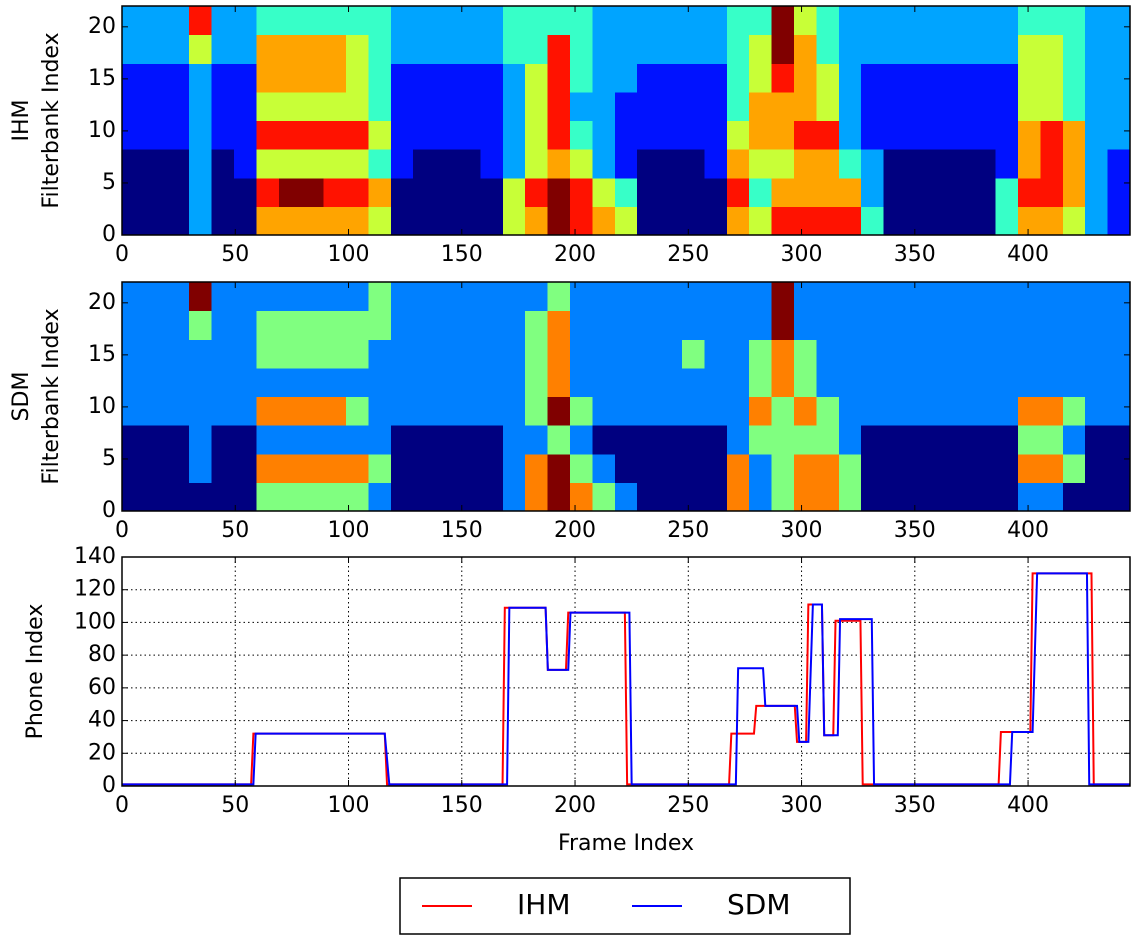 The width and height of the screenshot is (1135, 935). What do you see at coordinates (95, 621) in the screenshot?
I see `y-tick-label: 100` at bounding box center [95, 621].